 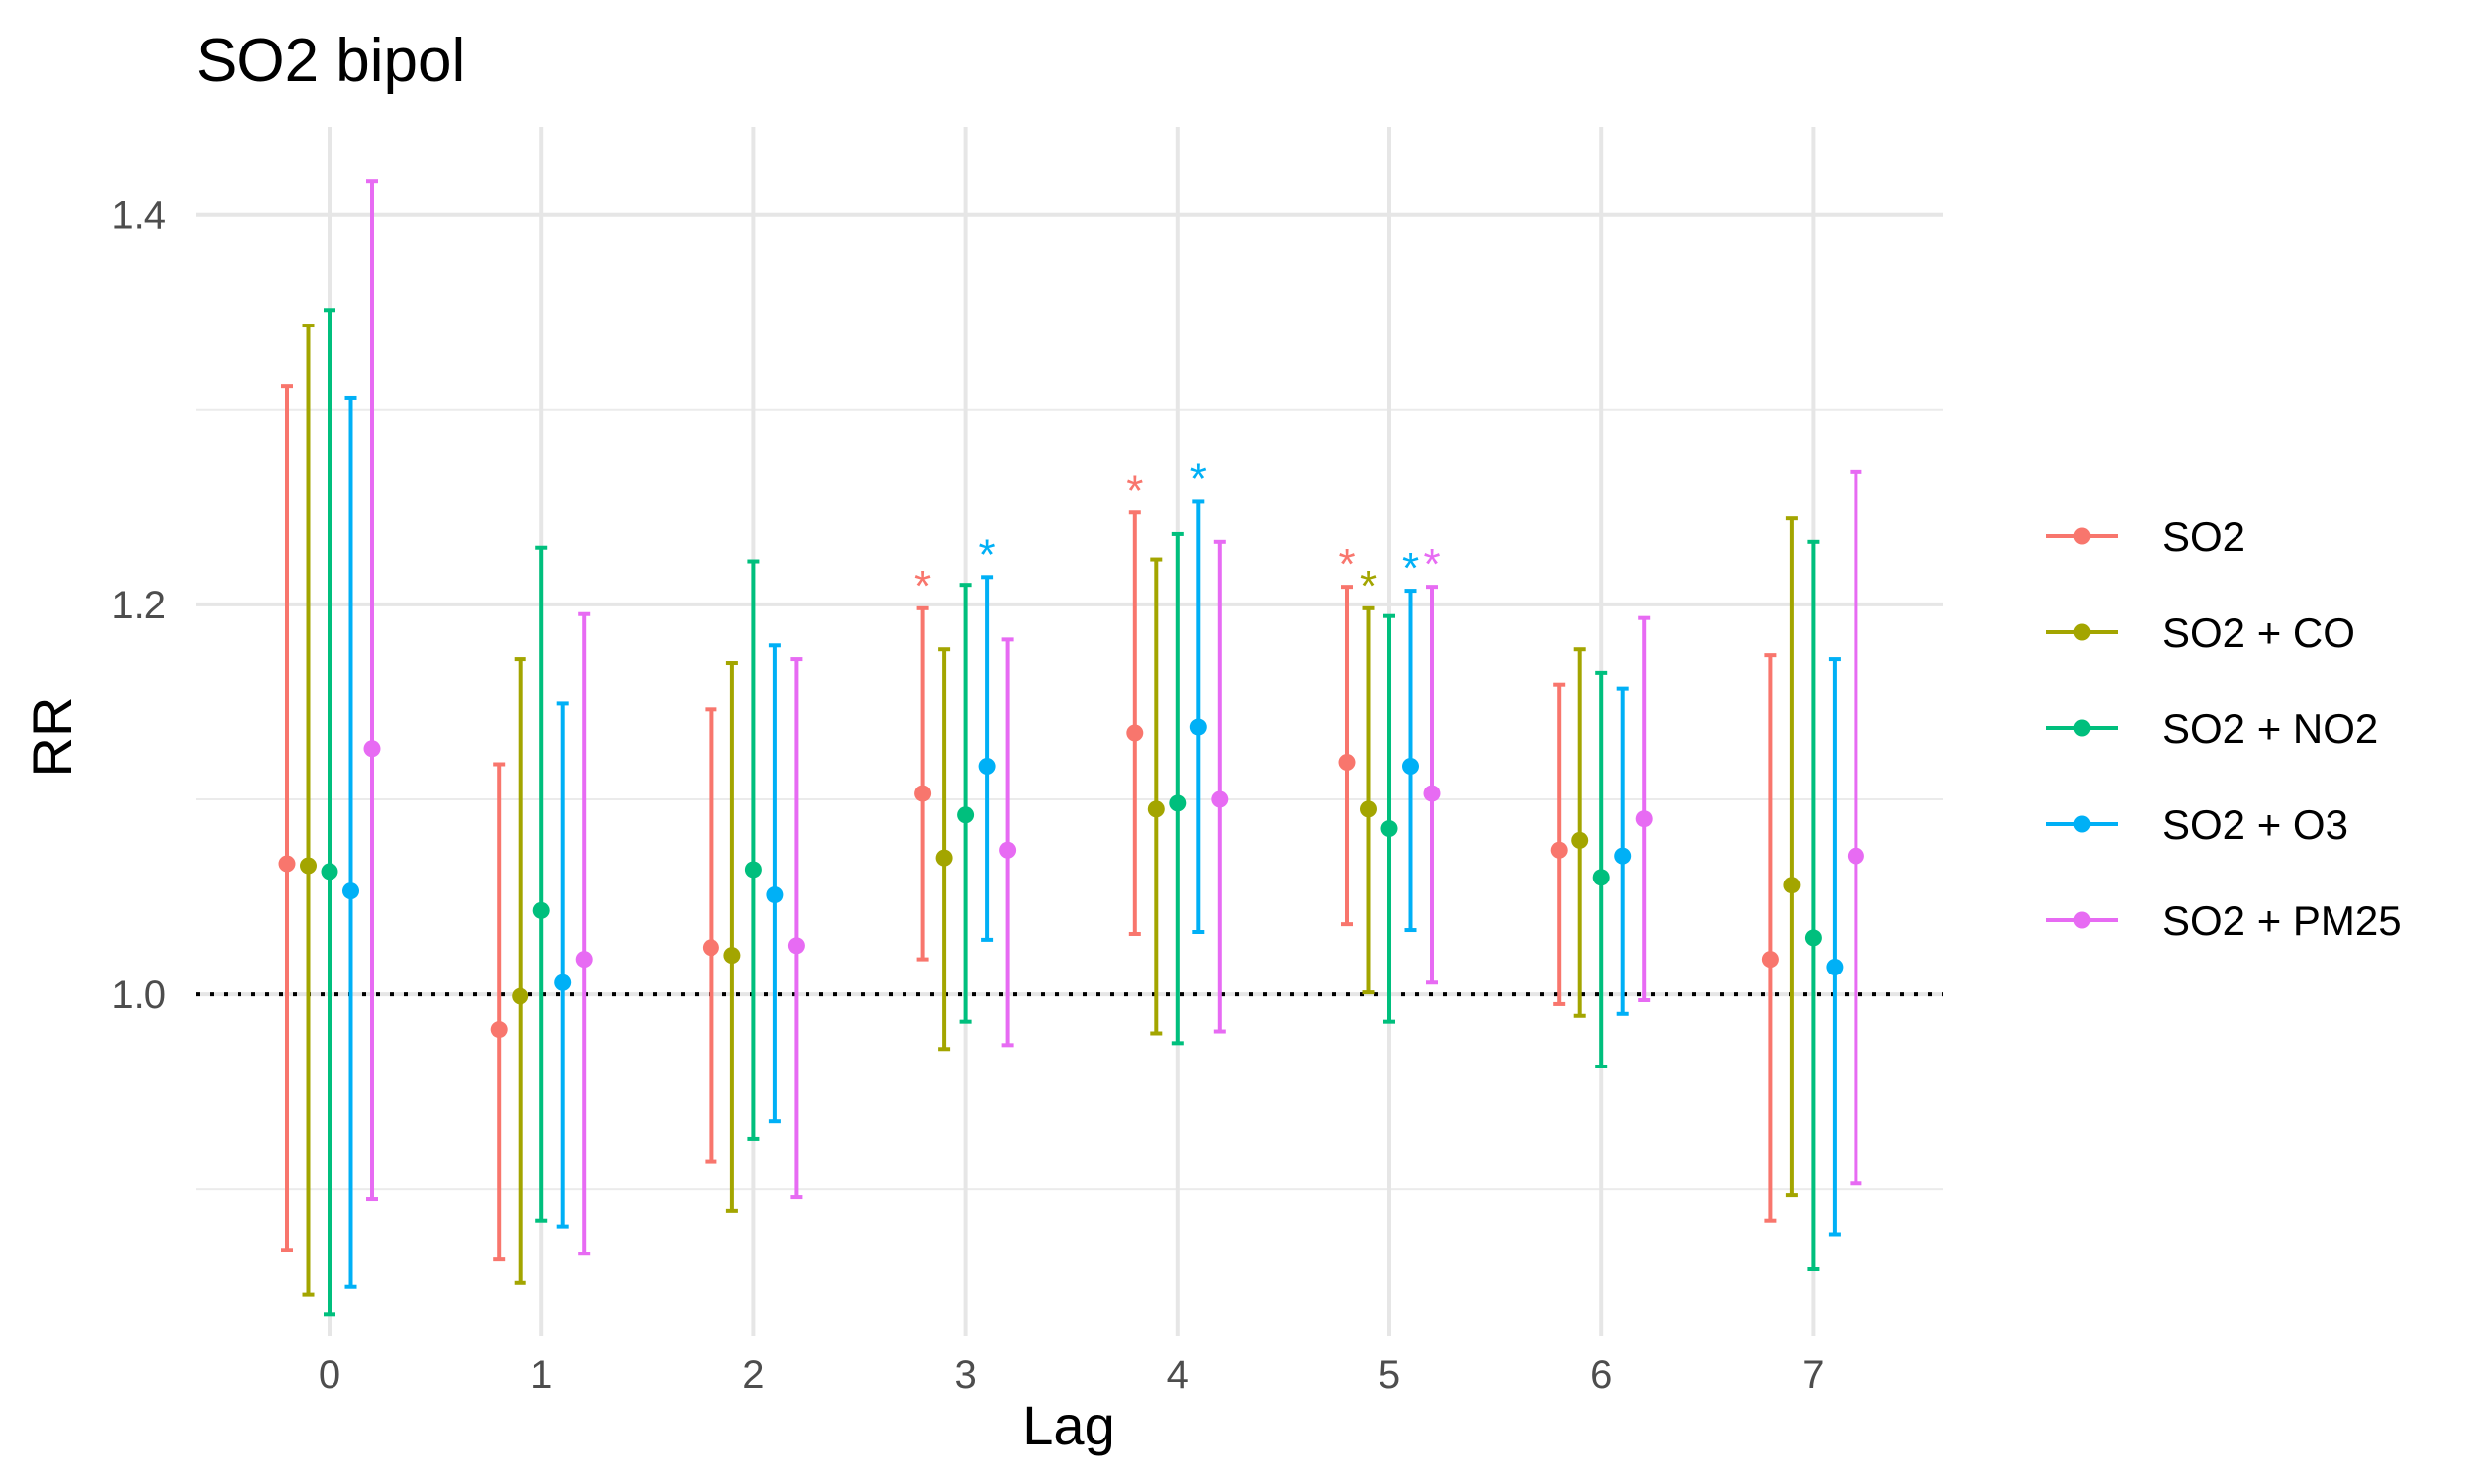 What do you see at coordinates (330, 61) in the screenshot?
I see `chart-title: SO2 bipol` at bounding box center [330, 61].